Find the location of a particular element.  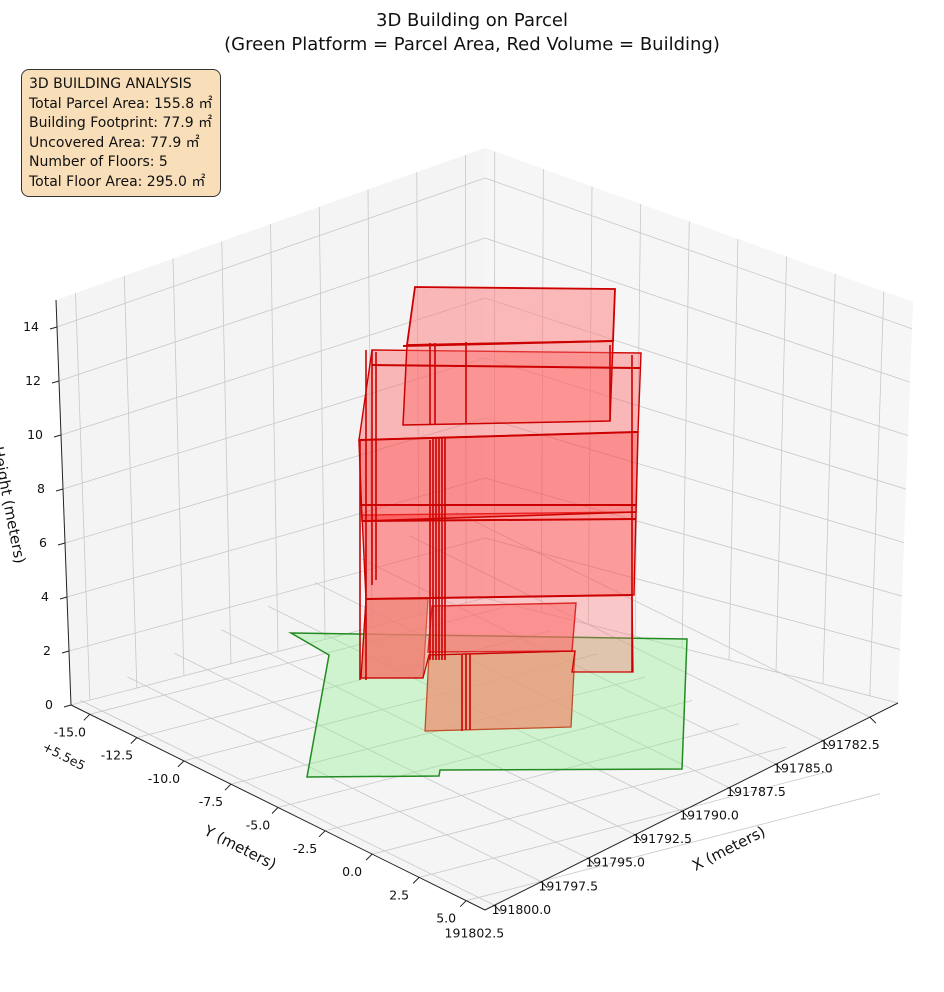

y-tick-label: 5.0 is located at coordinates (446, 918).